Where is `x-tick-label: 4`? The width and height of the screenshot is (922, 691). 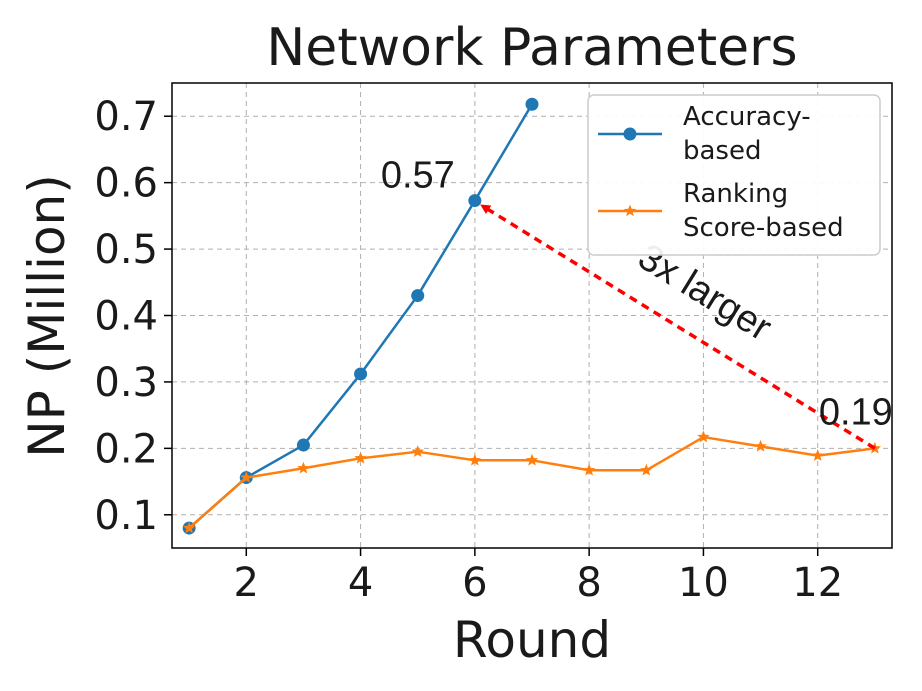 x-tick-label: 4 is located at coordinates (360, 583).